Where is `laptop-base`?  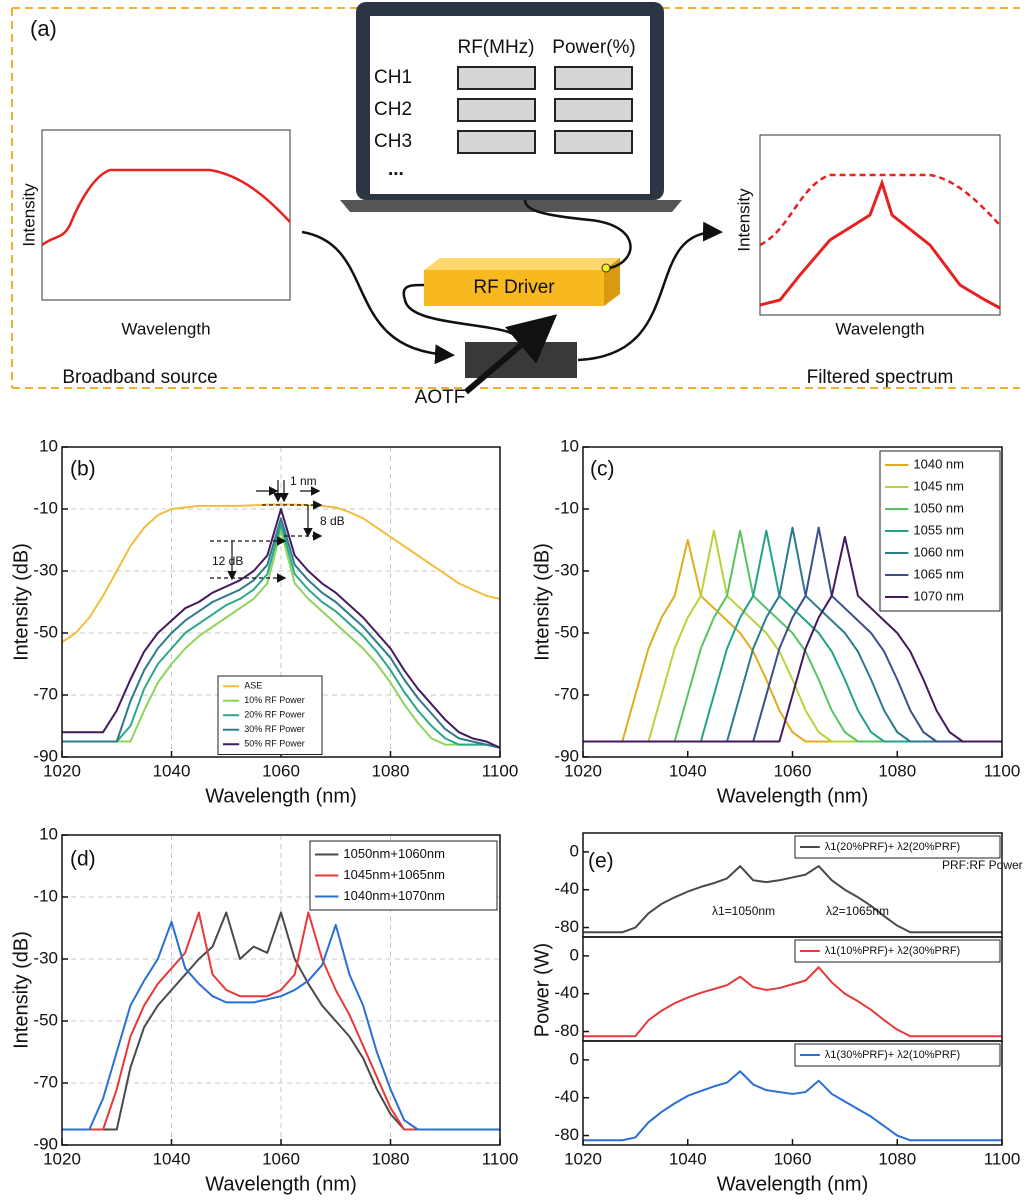
laptop-base is located at coordinates (511, 206).